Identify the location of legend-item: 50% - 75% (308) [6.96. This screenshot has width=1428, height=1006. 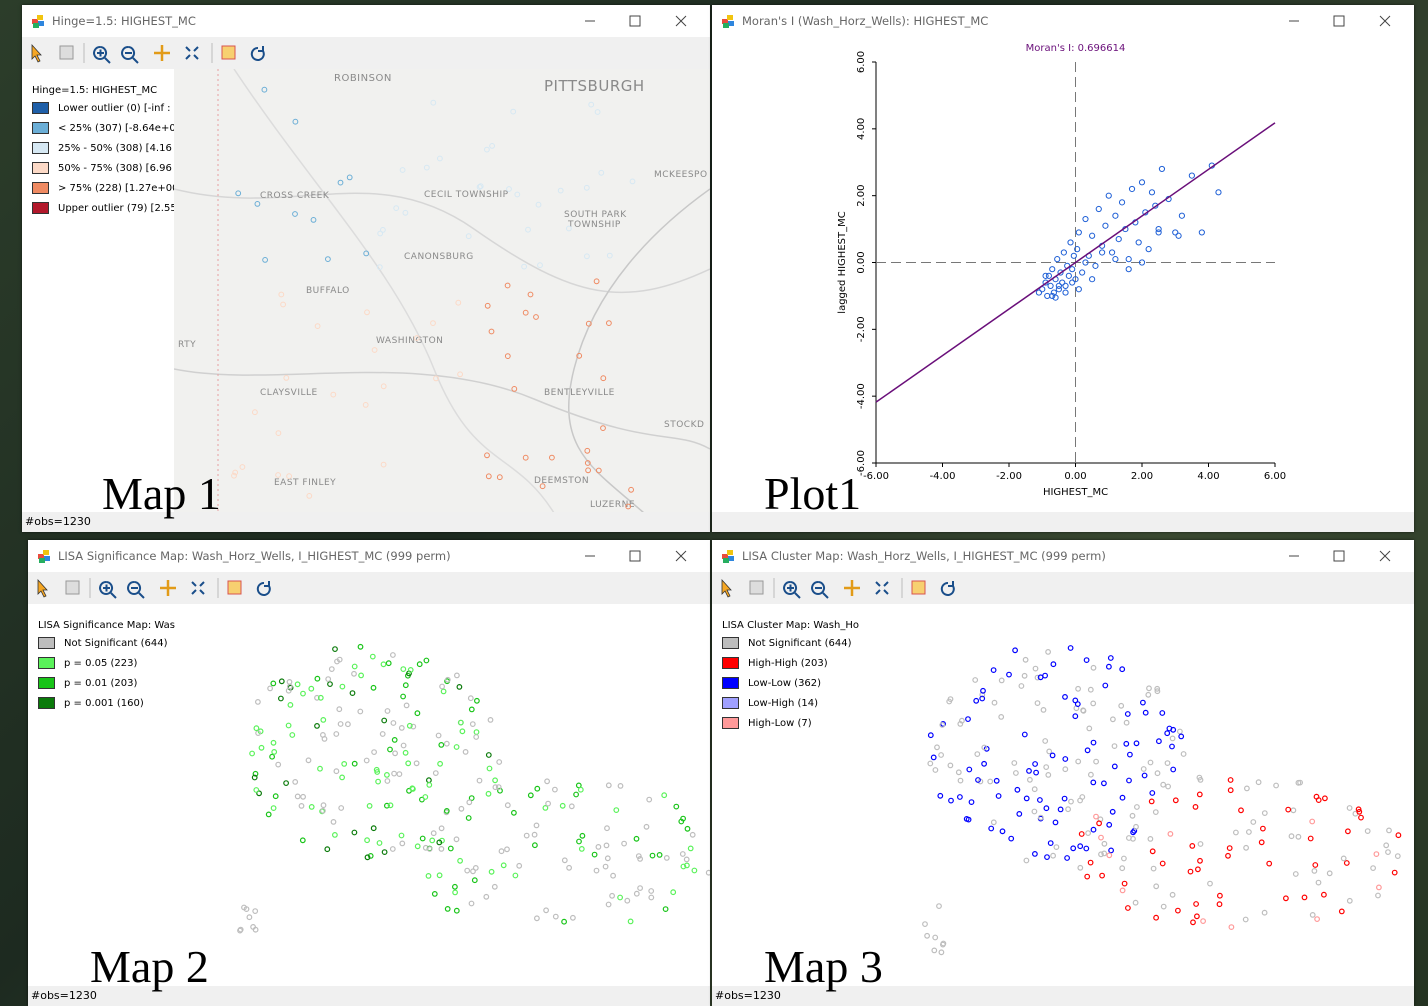
(102, 169).